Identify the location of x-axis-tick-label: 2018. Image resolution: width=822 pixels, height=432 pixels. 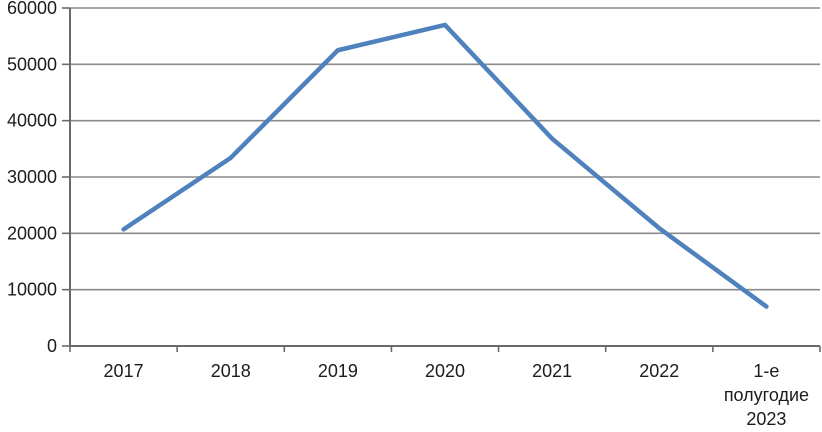
(231, 371).